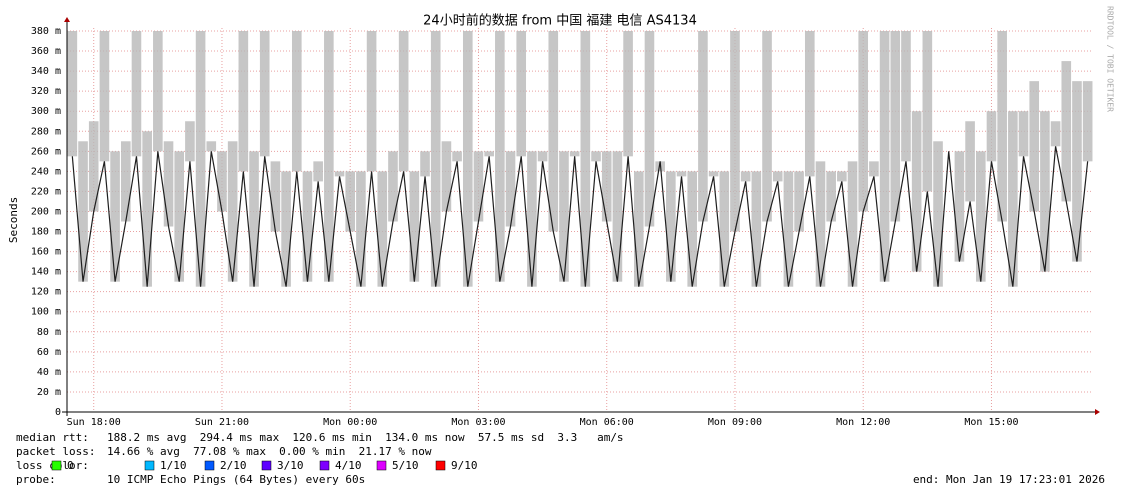 This screenshot has width=1121, height=494. What do you see at coordinates (222, 422) in the screenshot?
I see `x-tick-label: Sun 21:00` at bounding box center [222, 422].